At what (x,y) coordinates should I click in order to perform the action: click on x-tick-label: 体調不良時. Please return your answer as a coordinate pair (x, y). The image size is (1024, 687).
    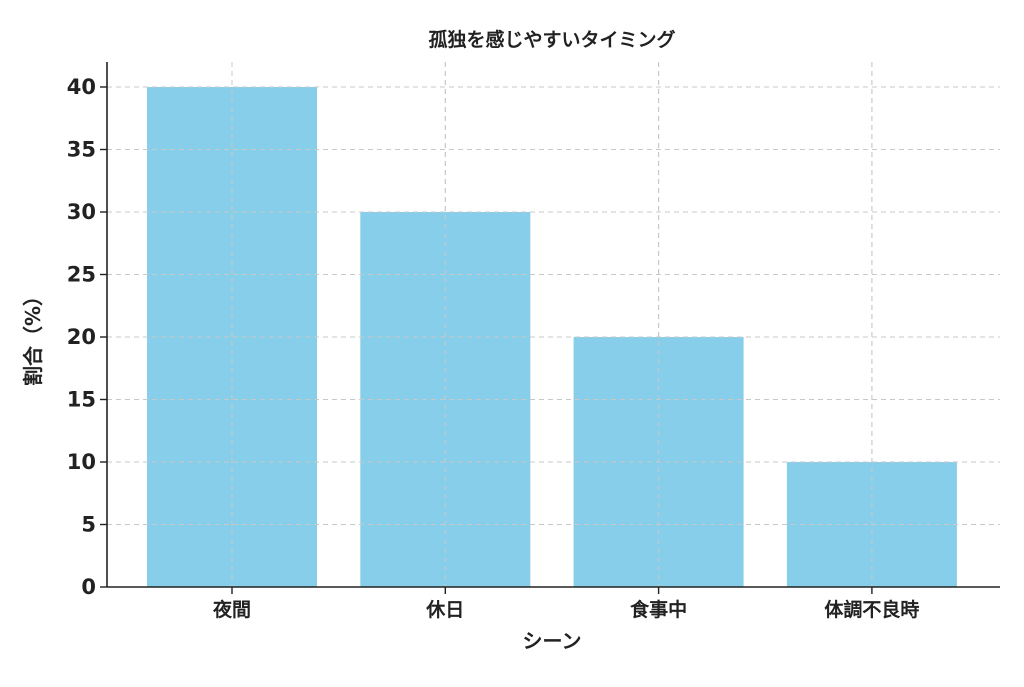
    Looking at the image, I should click on (871, 609).